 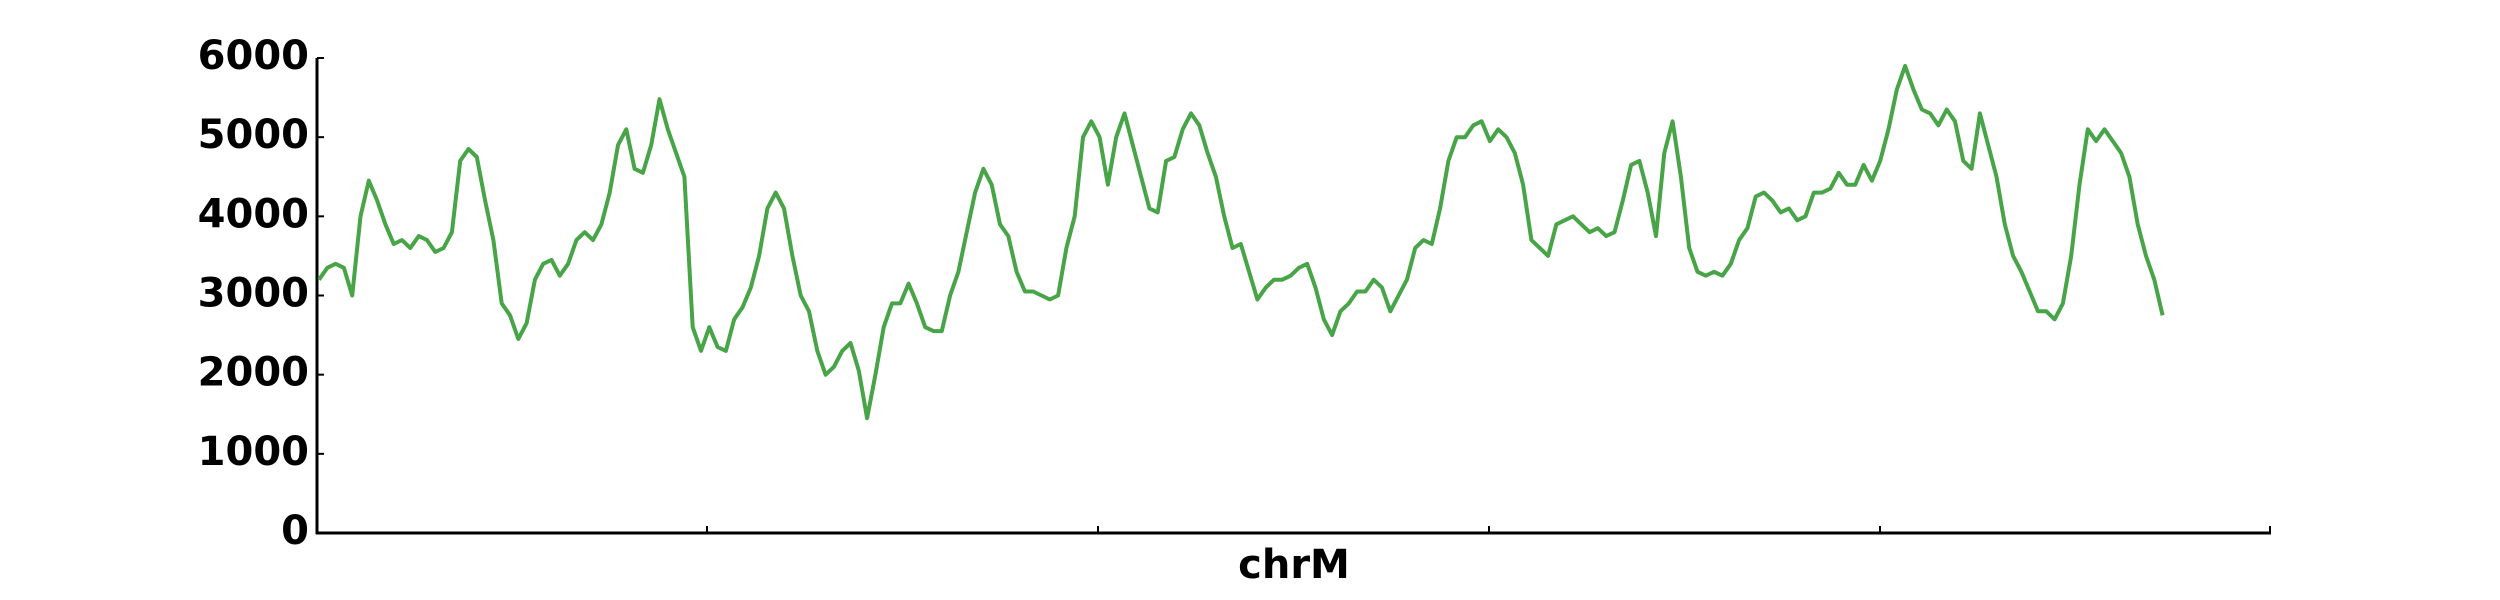 I want to click on y-tick-label: 0, so click(x=295, y=531).